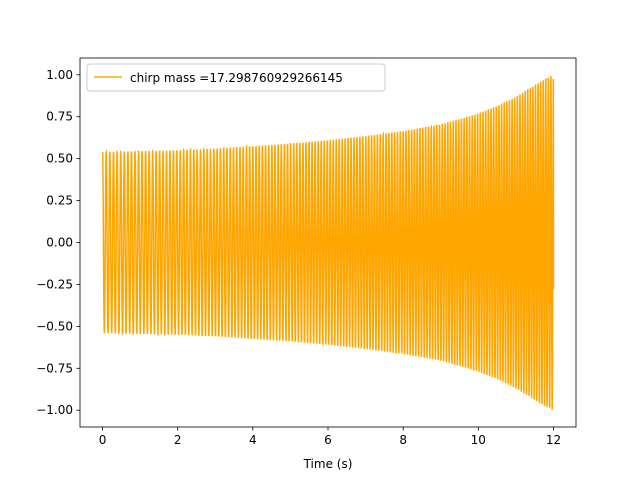 The height and width of the screenshot is (480, 640). I want to click on legend-label: chirp mass =17.298760929266145, so click(236, 78).